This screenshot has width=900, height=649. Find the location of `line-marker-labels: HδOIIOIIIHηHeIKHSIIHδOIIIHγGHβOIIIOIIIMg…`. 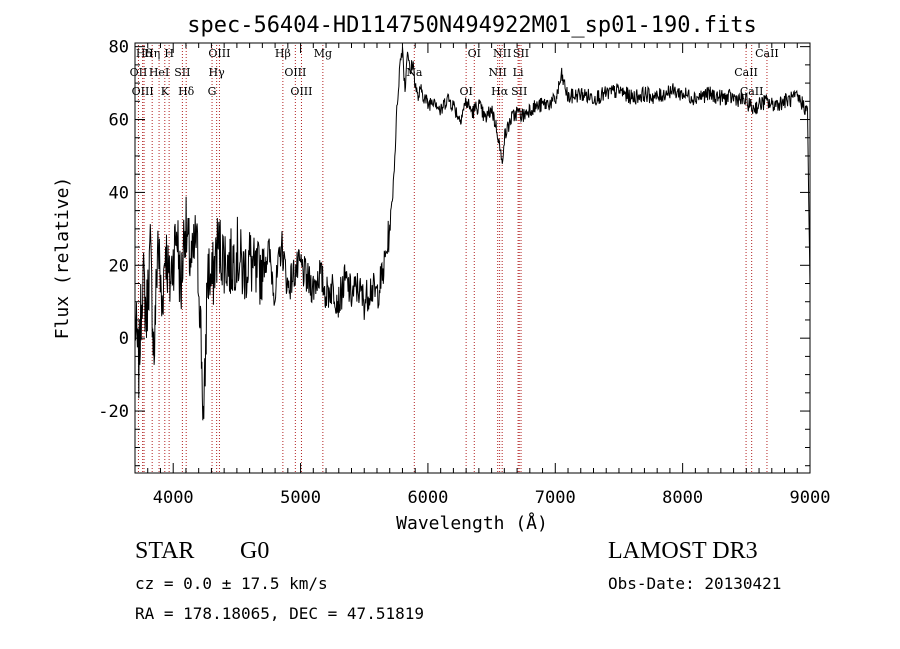

line-marker-labels: HδOIIOIIIHηHeIKHSIIHδOIIIHγGHβOIIIOIIIMg… is located at coordinates (454, 72).